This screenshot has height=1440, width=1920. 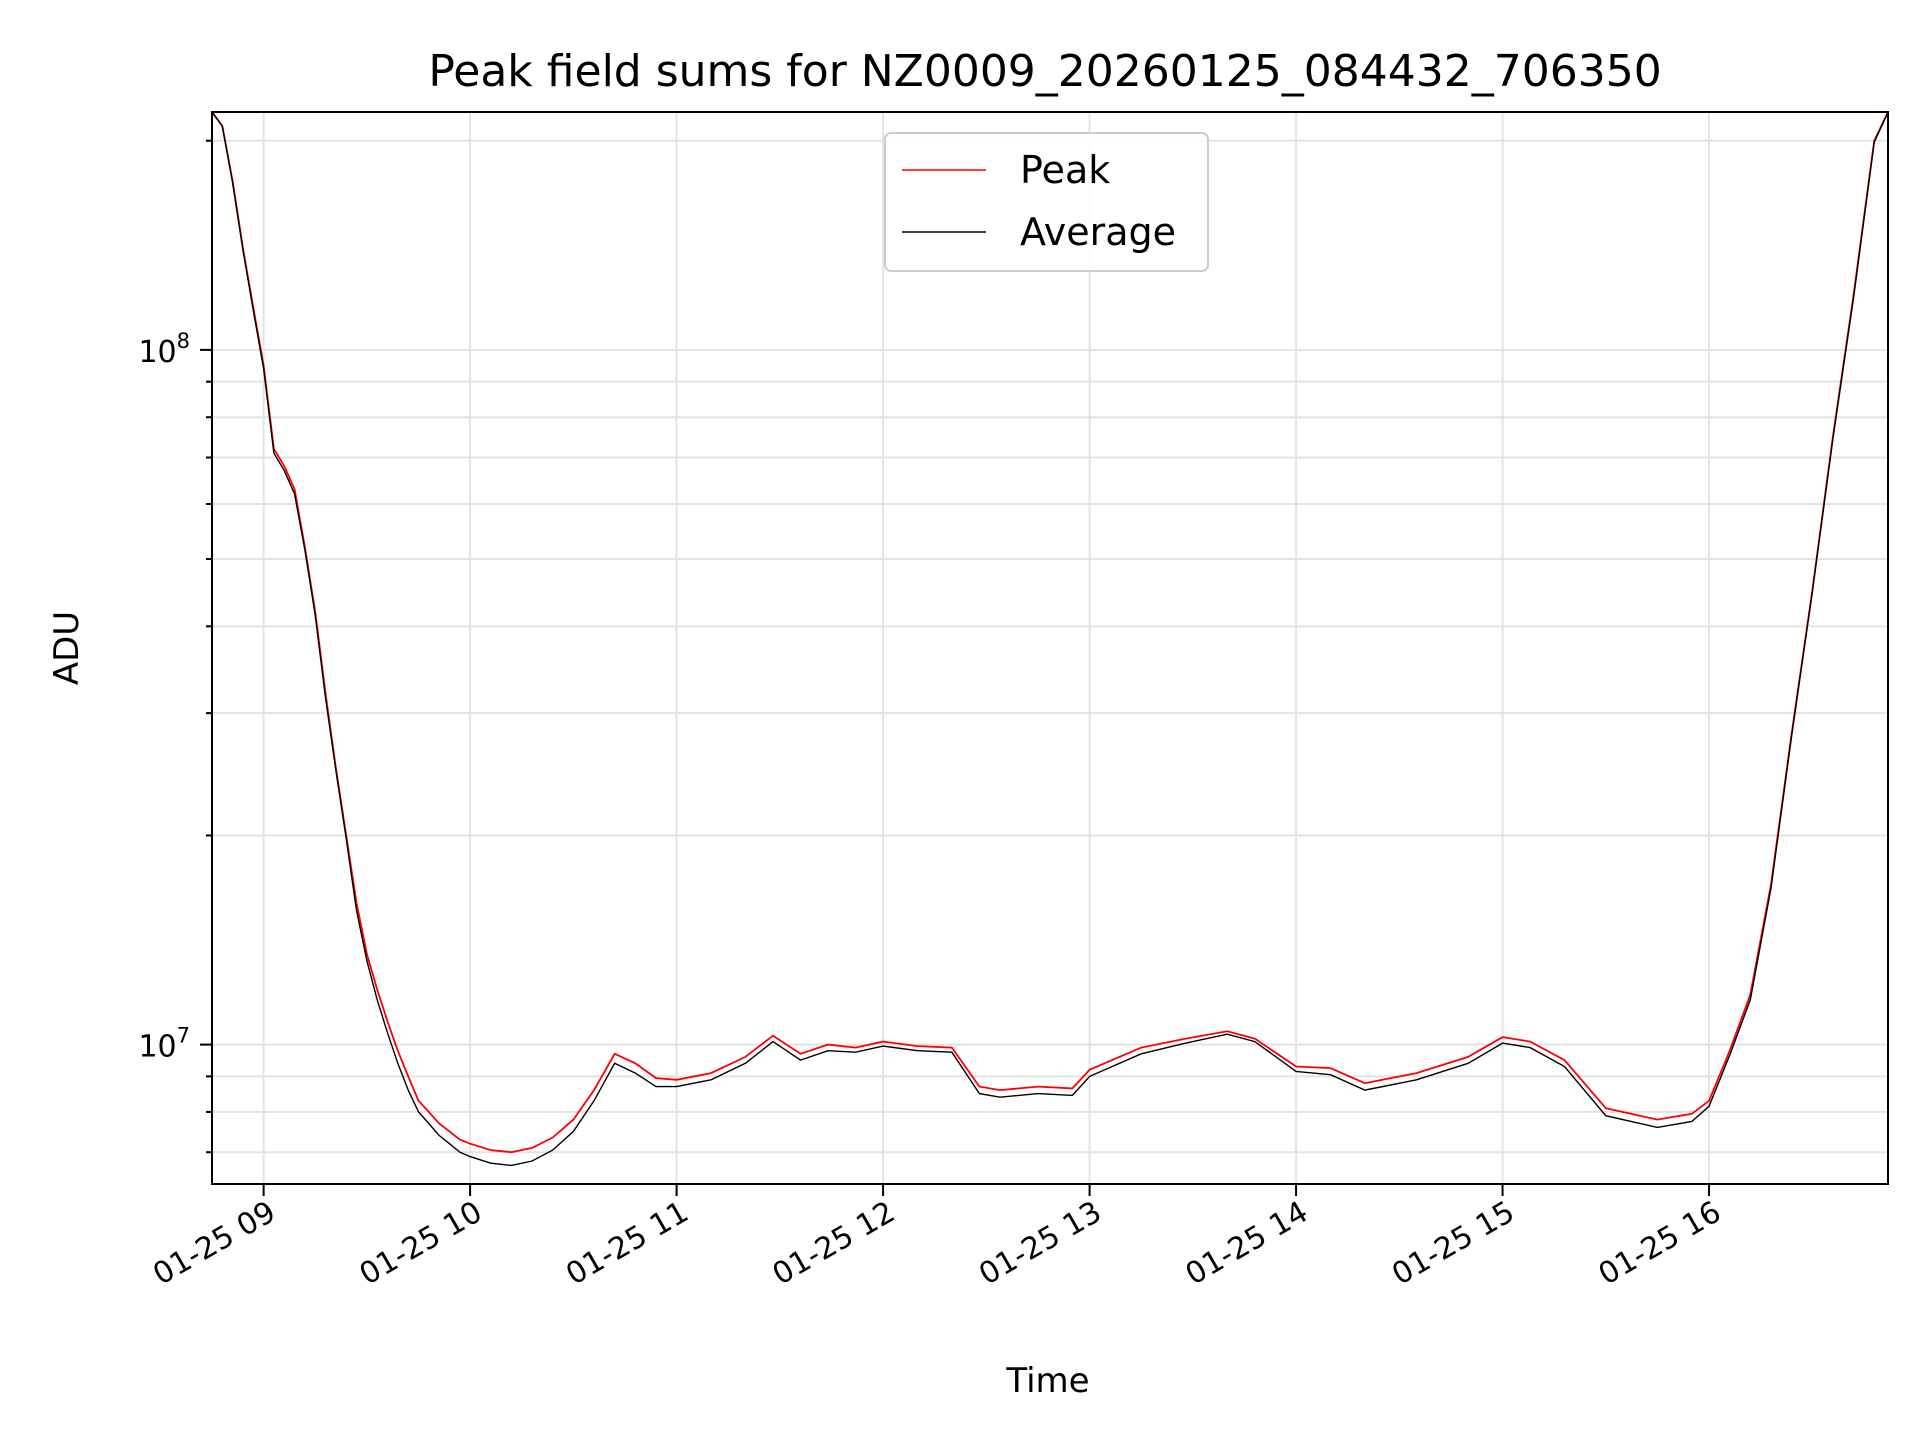 I want to click on y-tick-label: 10⁷, so click(x=164, y=1044).